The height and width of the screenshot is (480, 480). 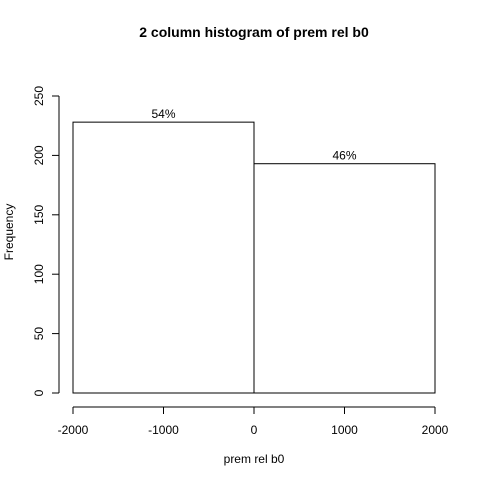 I want to click on chart-title: 2 column histogram of prem rel b0, so click(x=254, y=32).